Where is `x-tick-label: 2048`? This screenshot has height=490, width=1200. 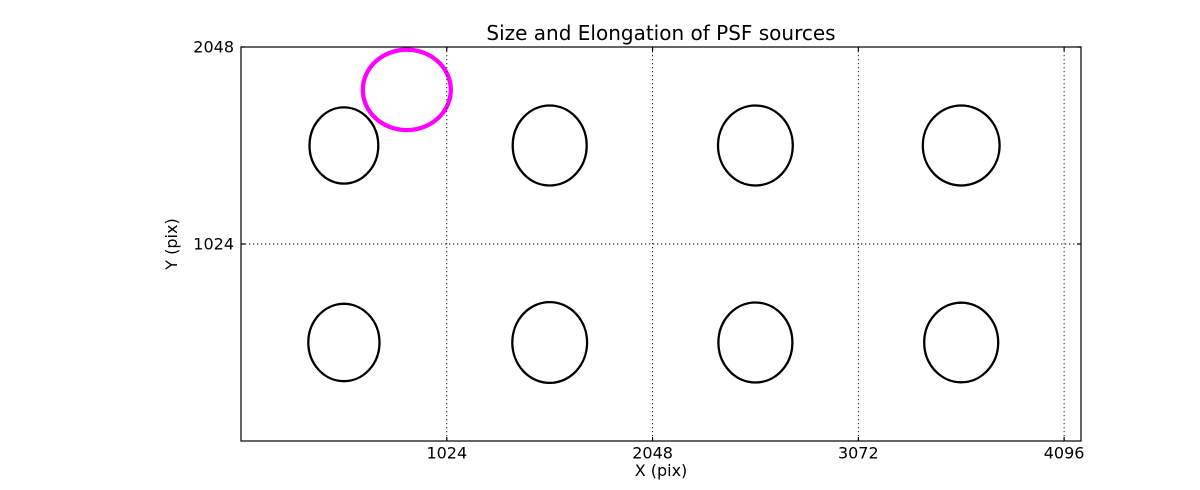
x-tick-label: 2048 is located at coordinates (652, 453).